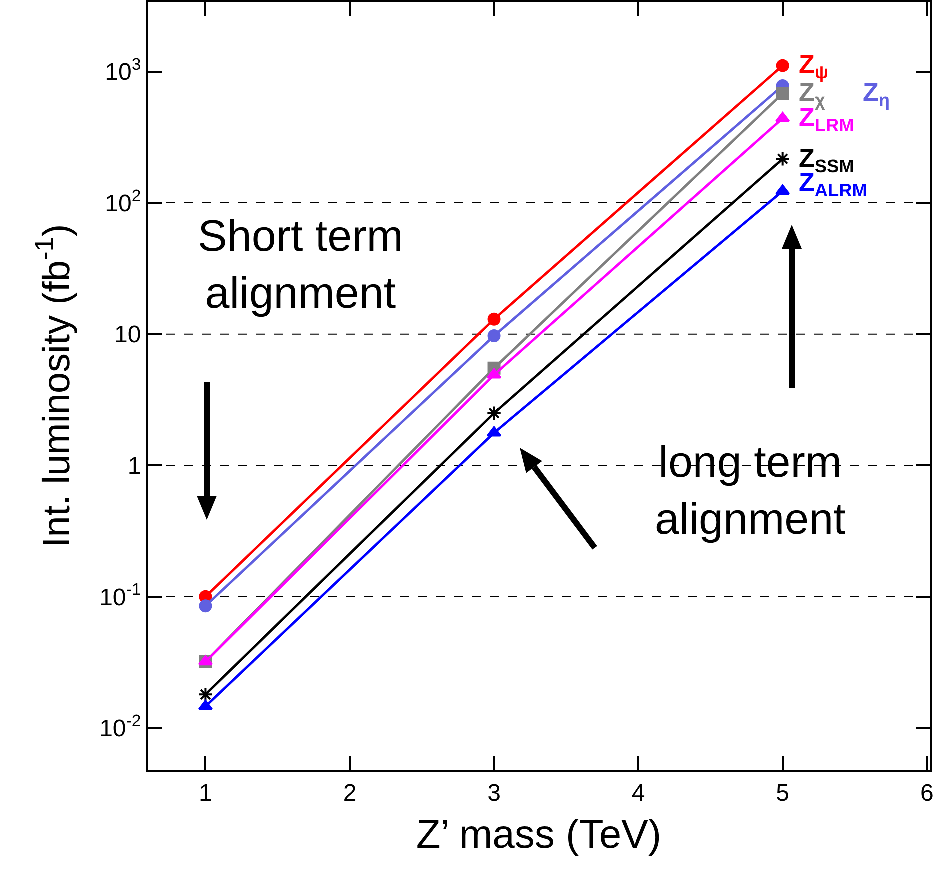 This screenshot has height=870, width=946. What do you see at coordinates (494, 793) in the screenshot?
I see `x-tick-label: 3` at bounding box center [494, 793].